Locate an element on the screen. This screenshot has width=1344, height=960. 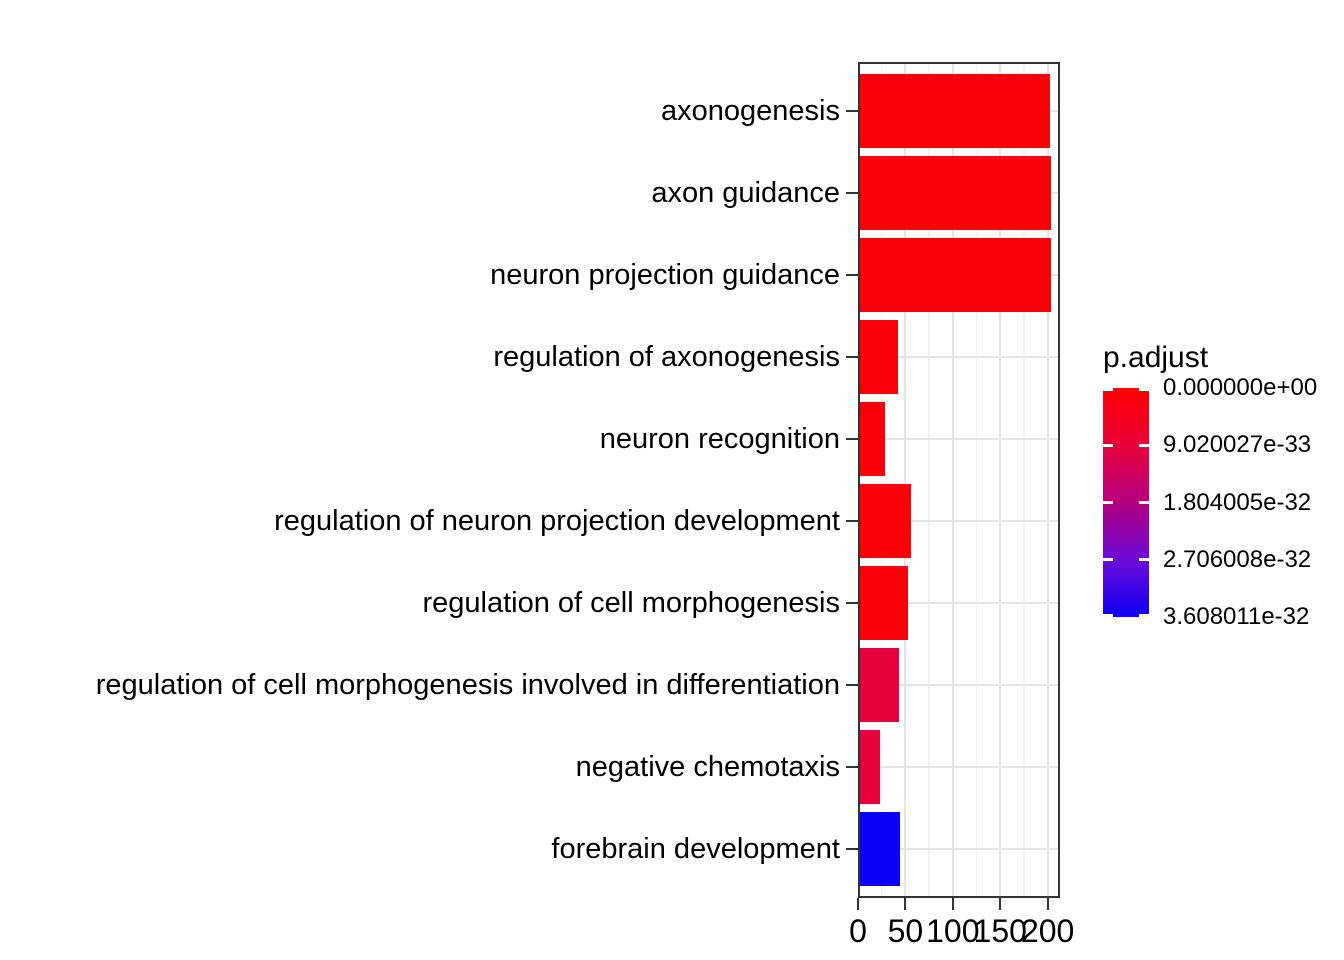
y-axis-label: neuron recognition is located at coordinates (719, 439).